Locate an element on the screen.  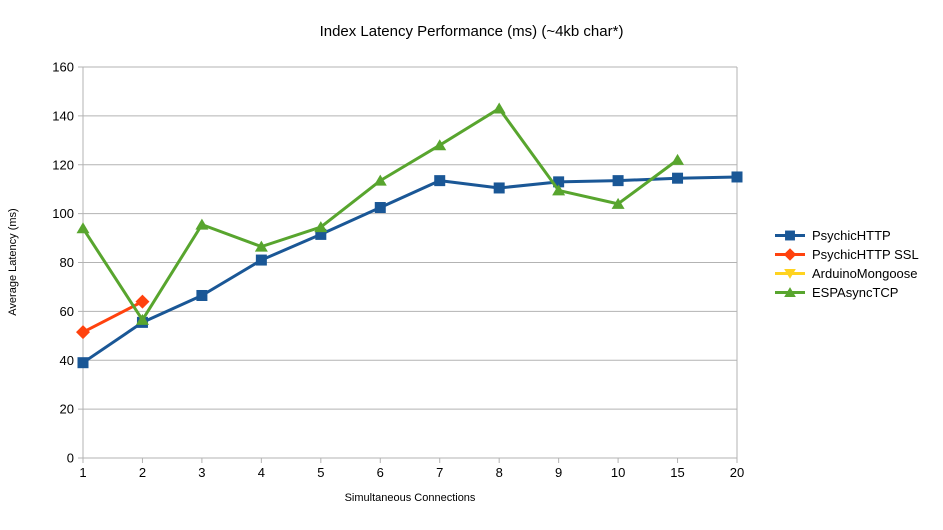
legend-key-diamond-icon is located at coordinates (790, 254).